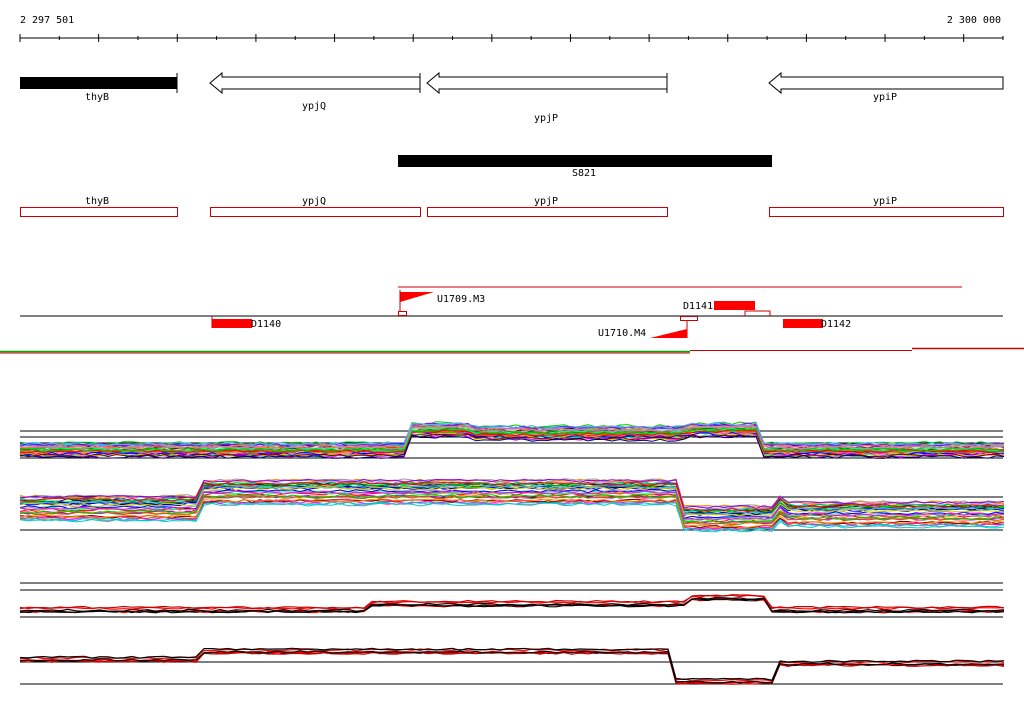  What do you see at coordinates (512, 97) in the screenshot?
I see `gene-track: thyB ypjQ ypjP ypiP` at bounding box center [512, 97].